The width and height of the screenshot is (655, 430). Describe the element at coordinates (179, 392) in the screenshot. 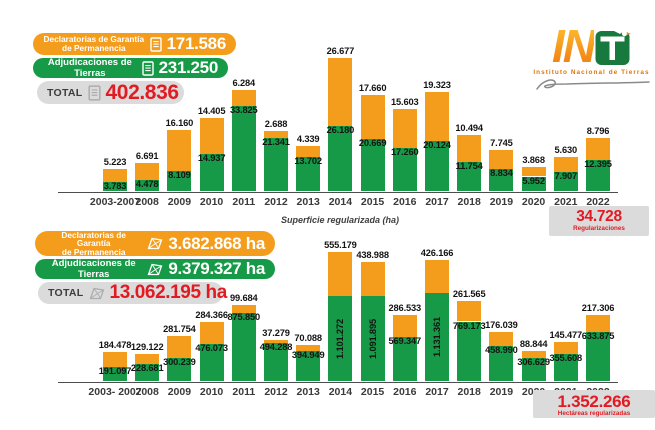

I see `x-axis-label: 2009` at that location.